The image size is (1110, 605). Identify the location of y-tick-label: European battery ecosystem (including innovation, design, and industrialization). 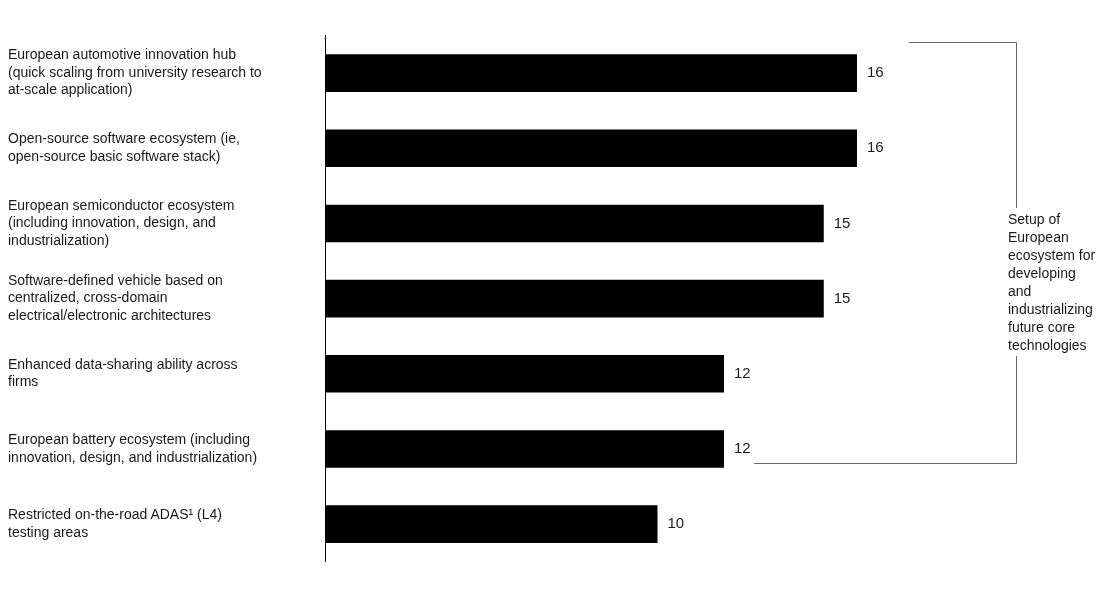
(133, 448).